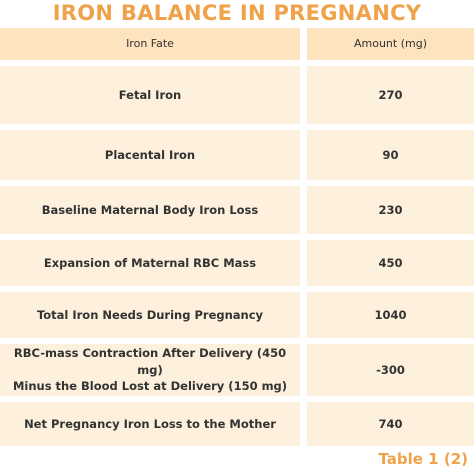 This screenshot has width=474, height=474. Describe the element at coordinates (150, 44) in the screenshot. I see `header-cell: Iron Fate` at that location.